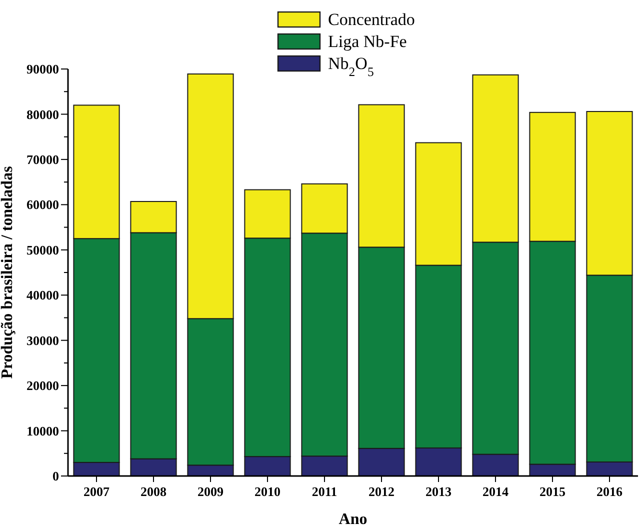  Describe the element at coordinates (42, 430) in the screenshot. I see `y-tick-label: 10000` at that location.